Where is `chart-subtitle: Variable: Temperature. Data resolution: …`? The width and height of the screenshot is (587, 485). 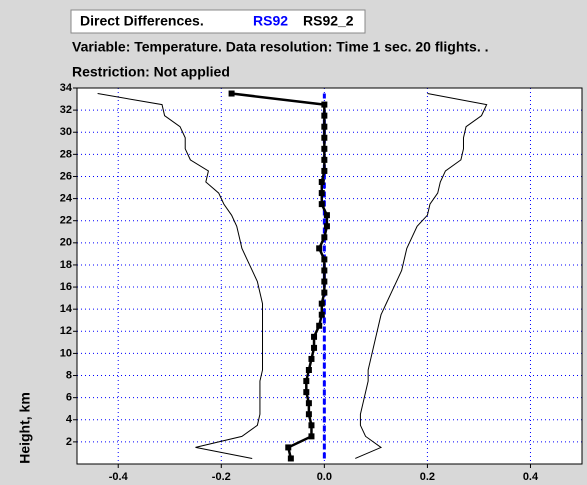 chart-subtitle: Variable: Temperature. Data resolution: … is located at coordinates (280, 47).